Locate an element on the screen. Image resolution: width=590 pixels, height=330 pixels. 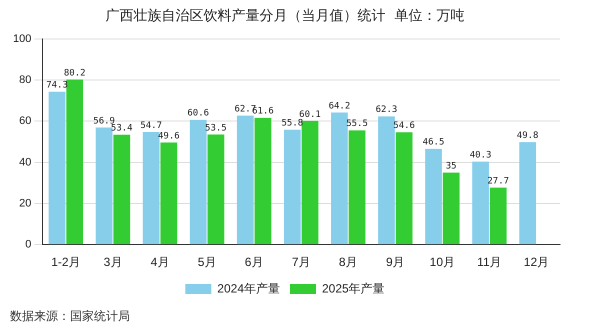
data-label: 53.5 is located at coordinates (216, 128).